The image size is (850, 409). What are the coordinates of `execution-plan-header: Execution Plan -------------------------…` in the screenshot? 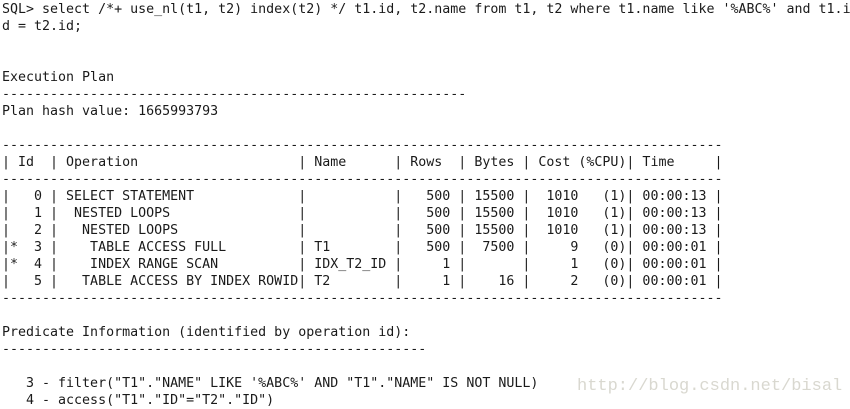 It's located at (234, 94).